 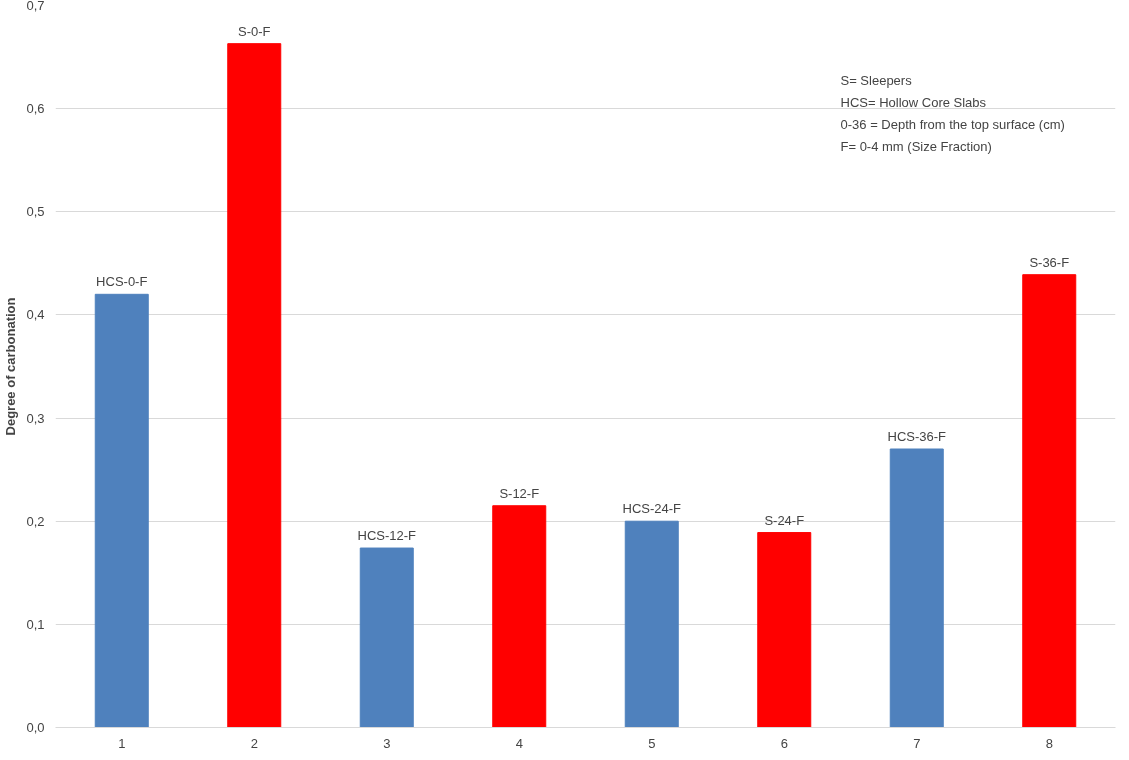 What do you see at coordinates (35, 109) in the screenshot?
I see `y-tick-label: 0,6` at bounding box center [35, 109].